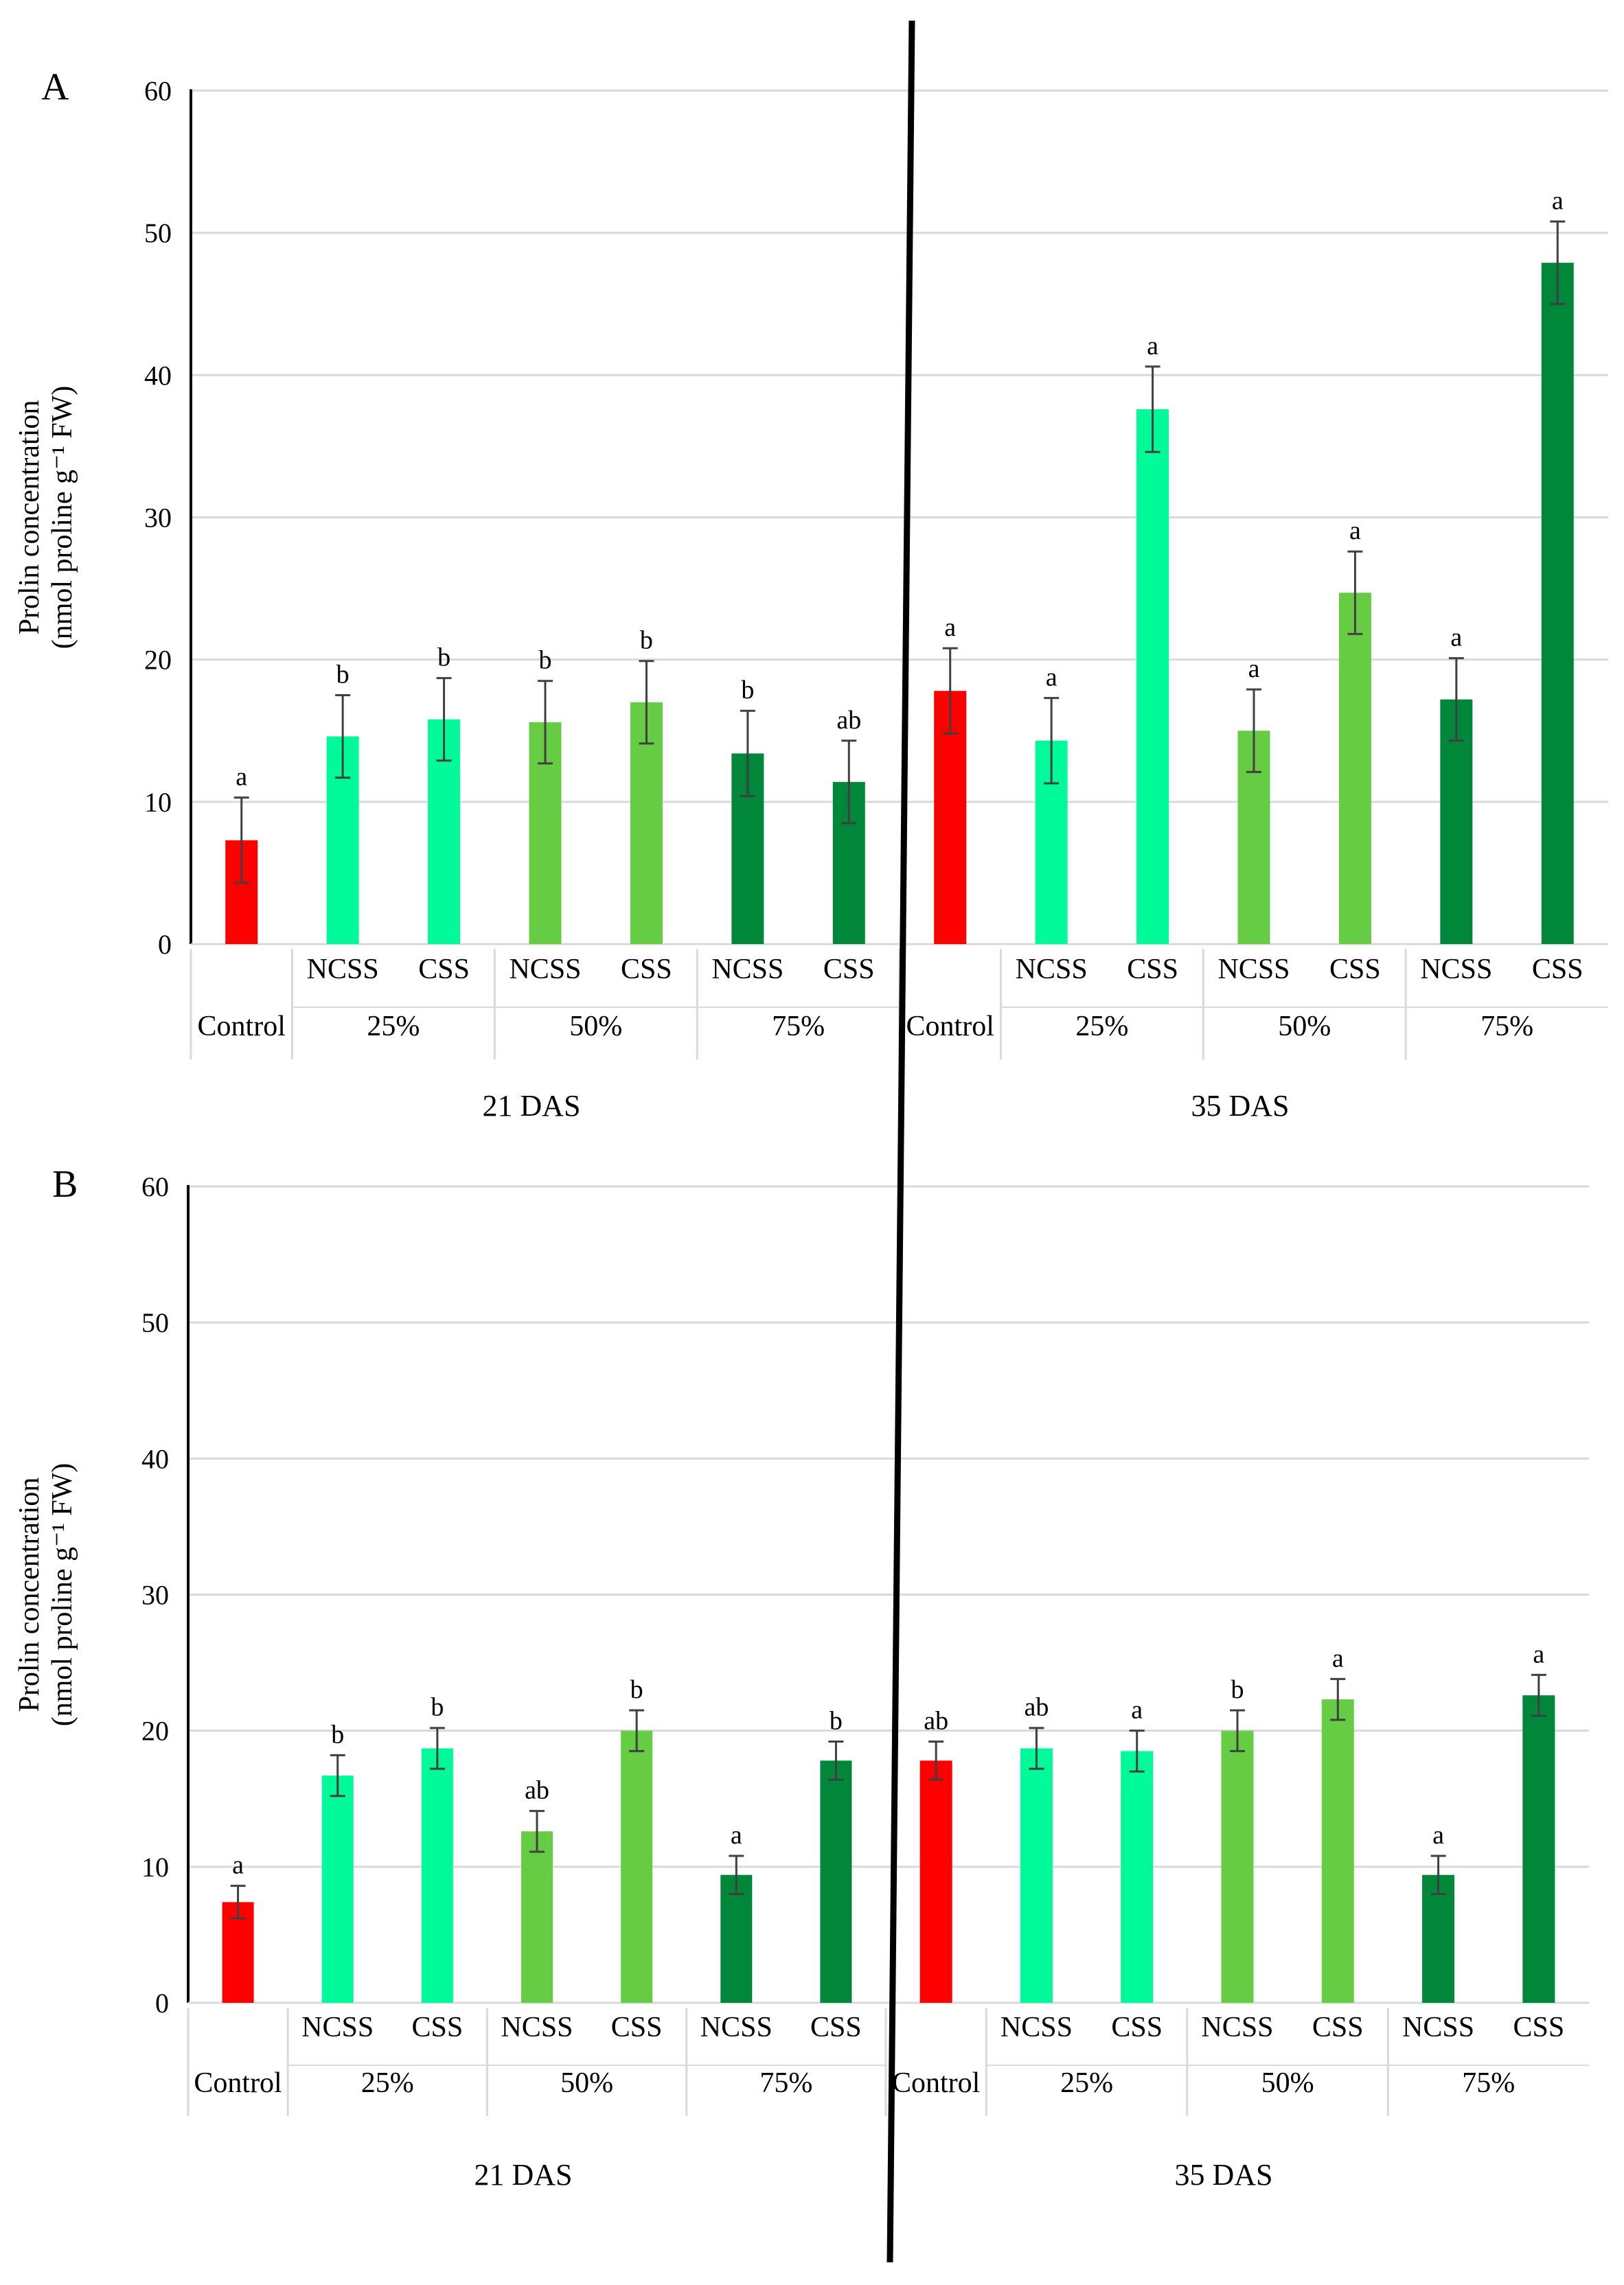 Image resolution: width=1624 pixels, height=2285 pixels. Describe the element at coordinates (158, 660) in the screenshot. I see `y-tick-label: 20` at that location.